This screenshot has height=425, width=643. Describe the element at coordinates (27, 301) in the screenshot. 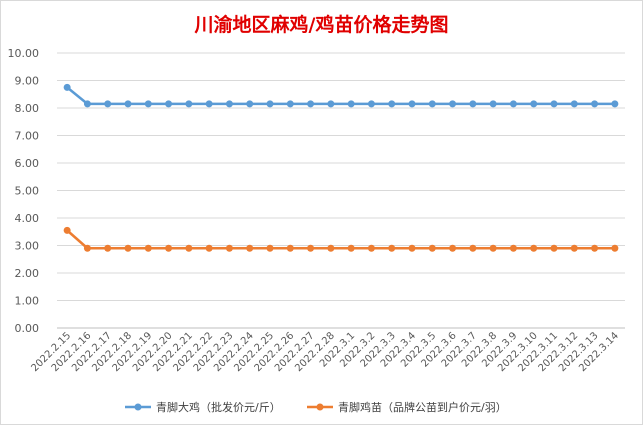

I see `y-tick-label: 1.00` at that location.